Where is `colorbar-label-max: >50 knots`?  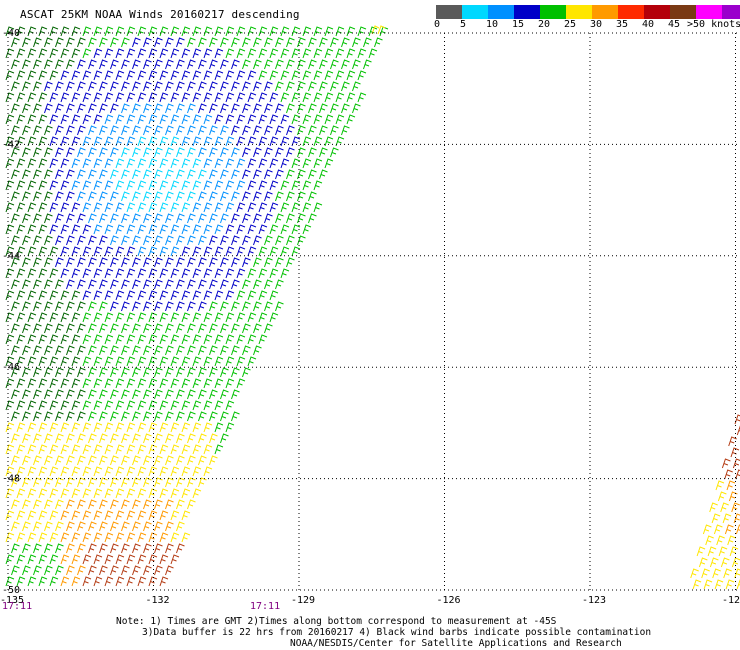 colorbar-label-max: >50 knots is located at coordinates (713, 24).